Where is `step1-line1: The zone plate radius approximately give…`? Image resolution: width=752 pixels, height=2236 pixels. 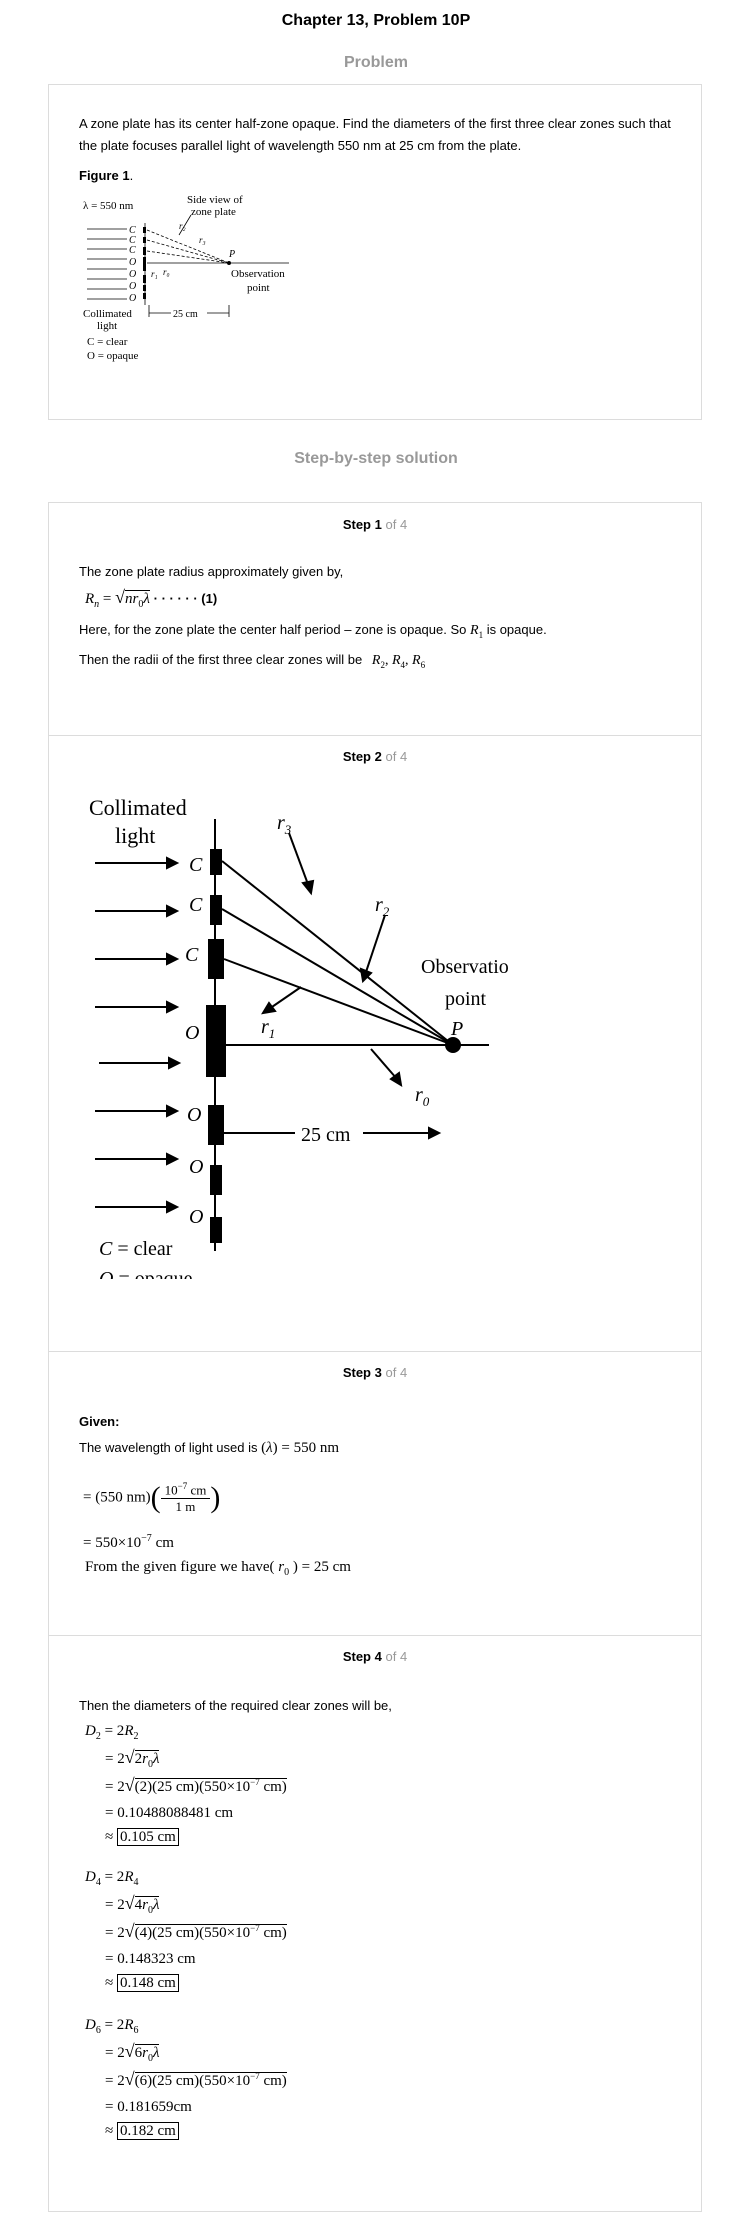
step1-line1: The zone plate radius approximately give… is located at coordinates (211, 571).